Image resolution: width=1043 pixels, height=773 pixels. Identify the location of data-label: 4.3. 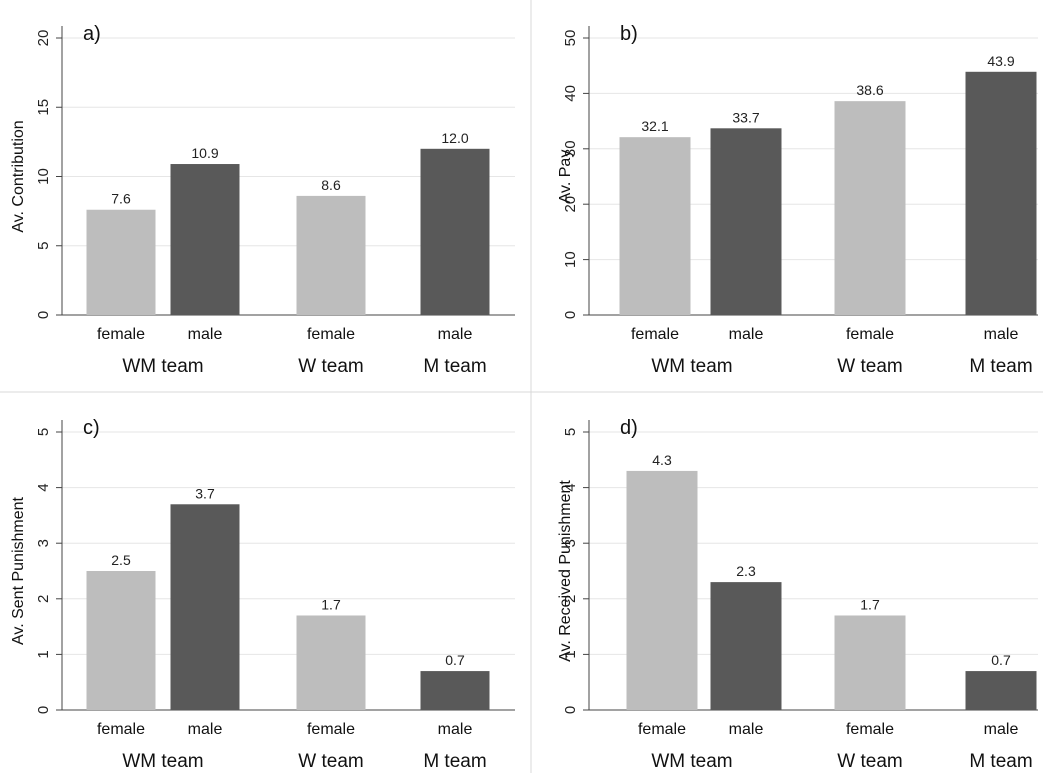
(662, 460).